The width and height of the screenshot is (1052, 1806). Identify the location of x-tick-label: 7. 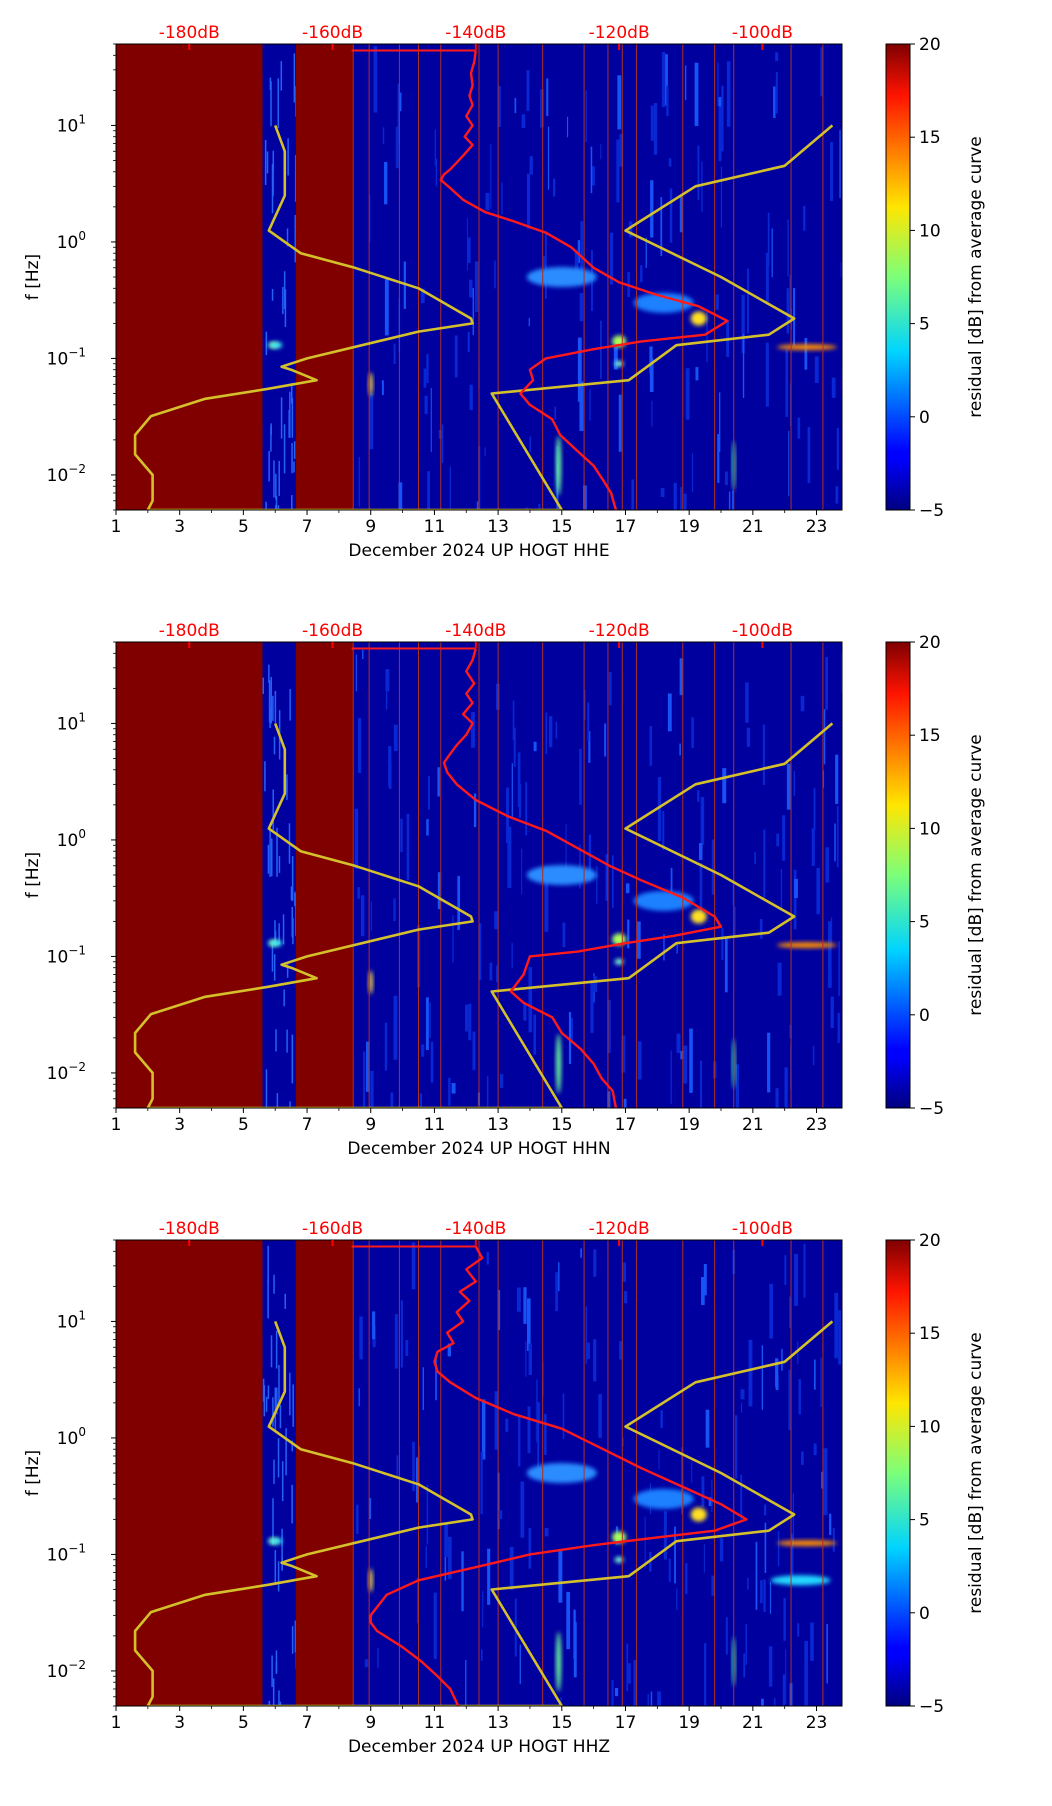
(307, 527).